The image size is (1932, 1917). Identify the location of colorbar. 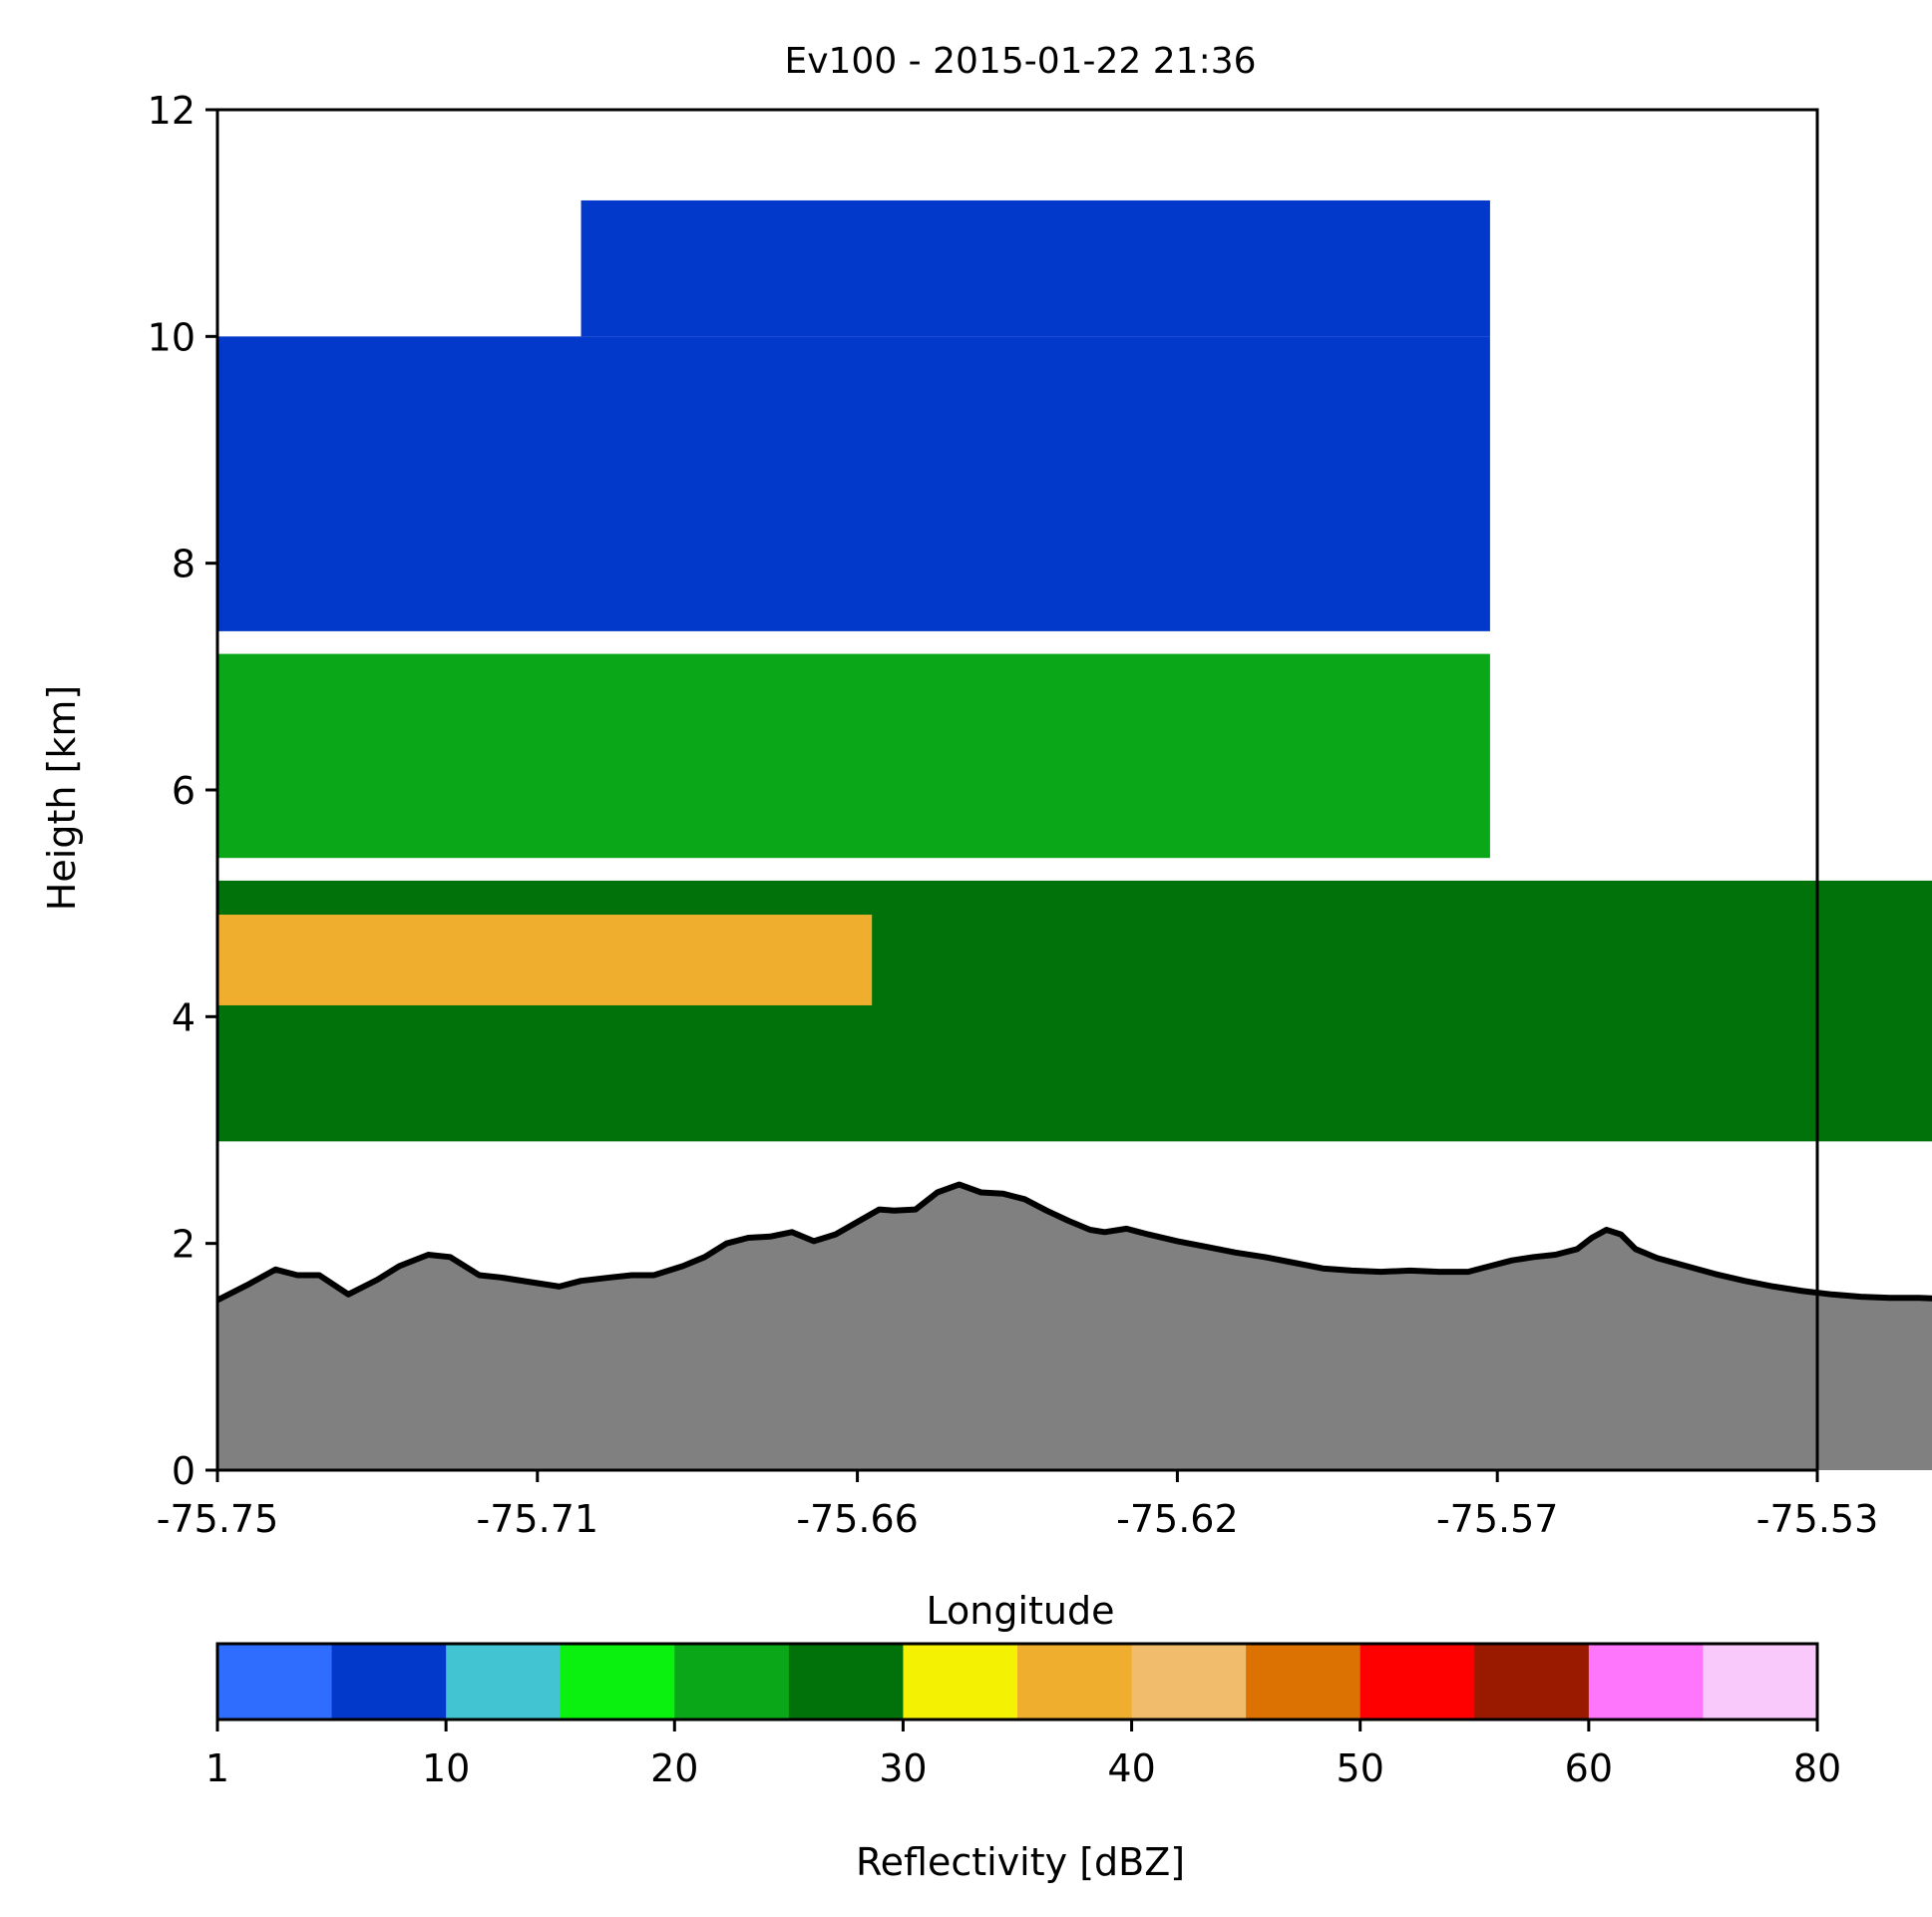
(1017, 1682).